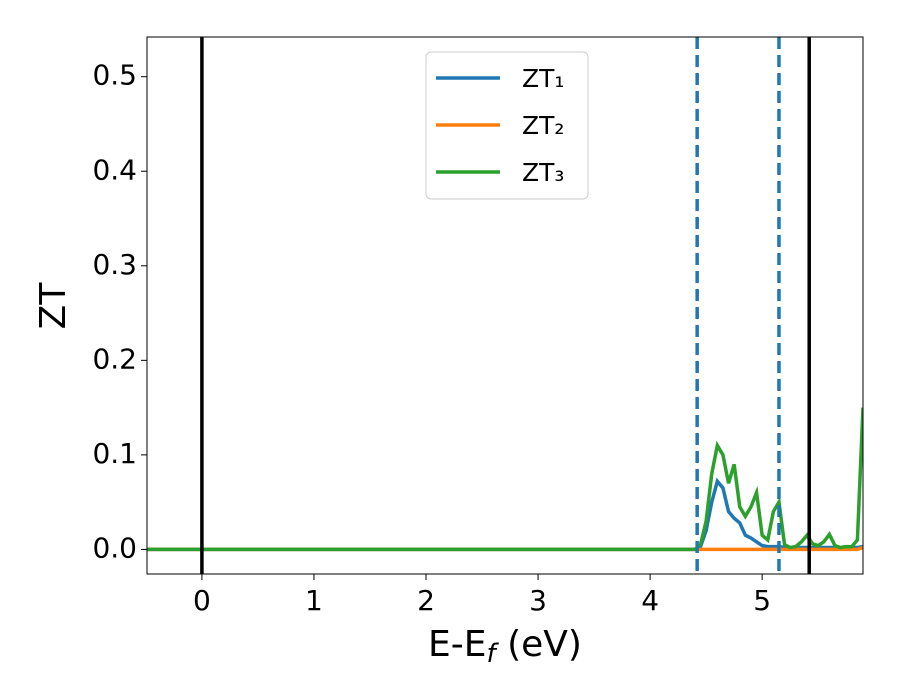  I want to click on x-axis-label: E-Ef (eV), so click(505, 646).